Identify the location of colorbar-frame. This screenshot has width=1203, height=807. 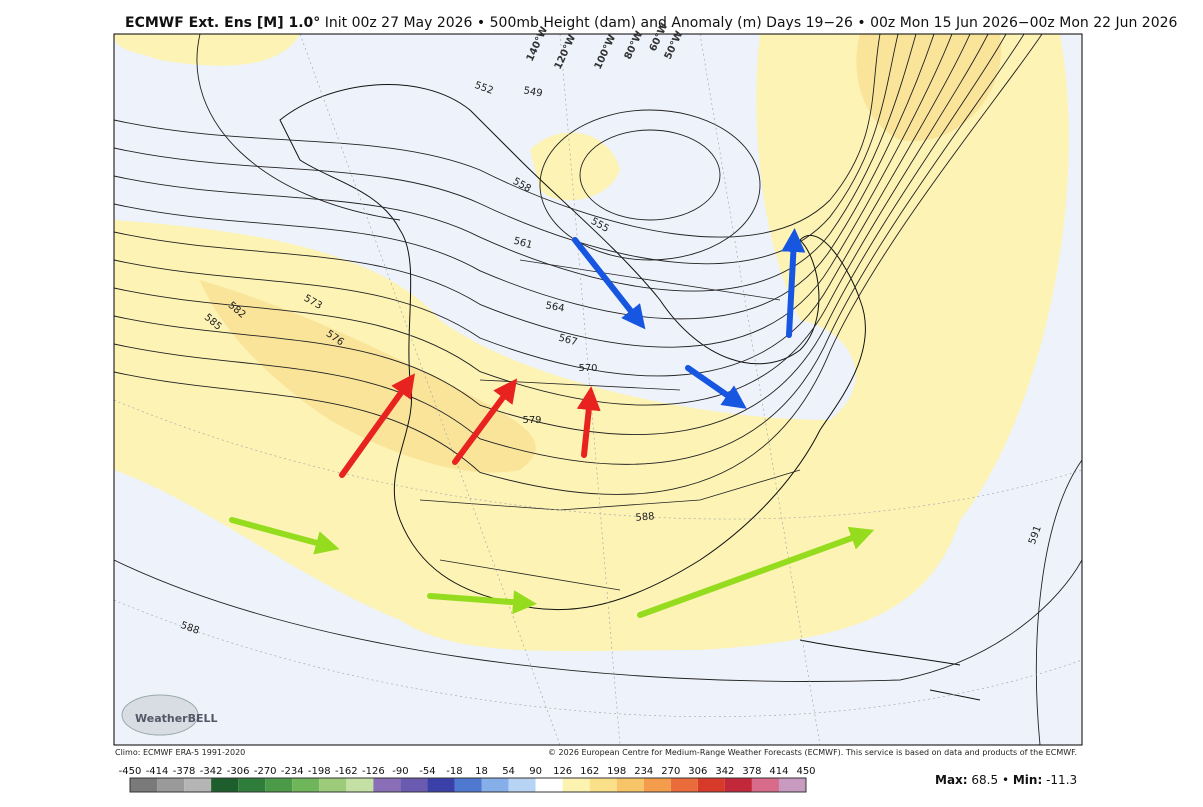
(468, 785).